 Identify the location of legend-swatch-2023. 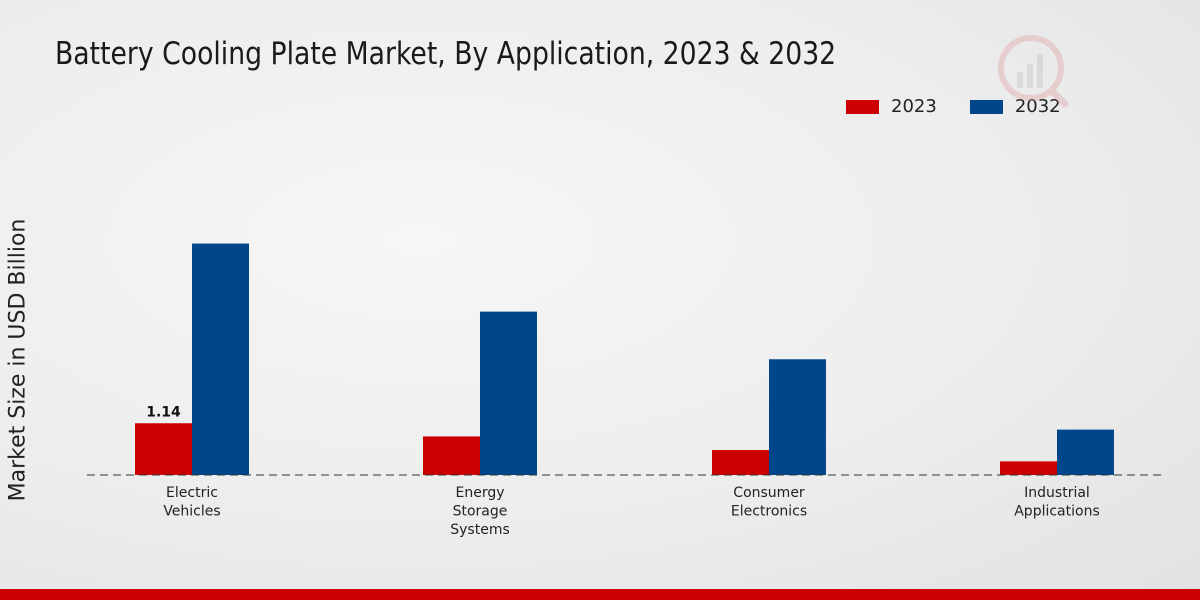
(862, 106).